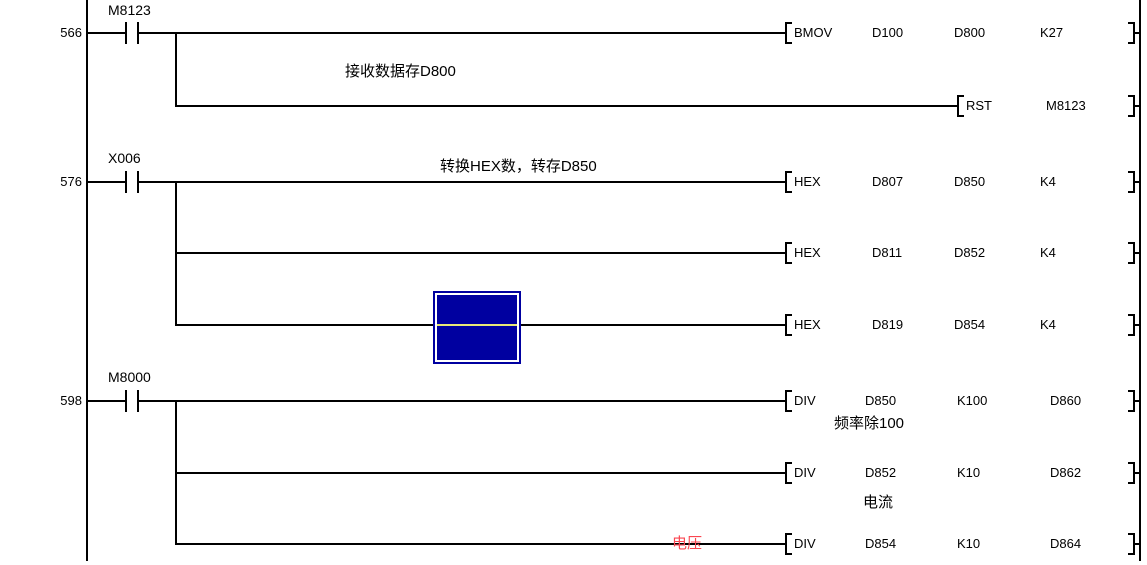 The height and width of the screenshot is (565, 1147). What do you see at coordinates (124, 158) in the screenshot?
I see `contact-label-x006: X006` at bounding box center [124, 158].